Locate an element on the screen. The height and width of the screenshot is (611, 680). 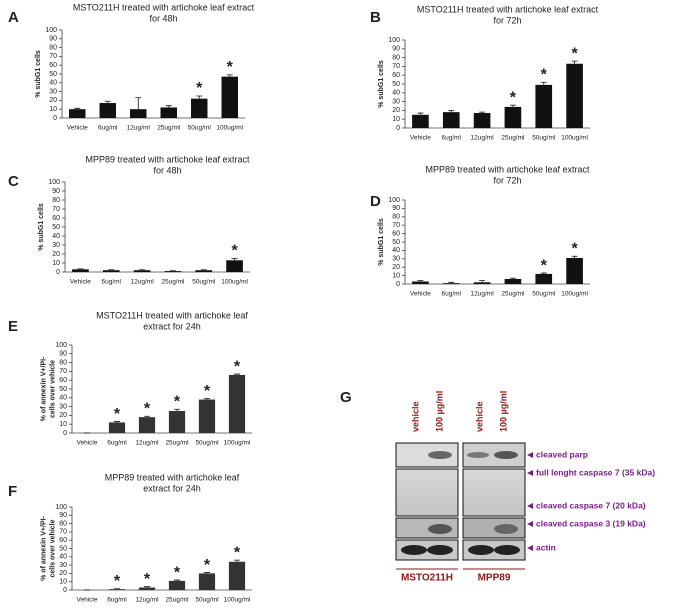
y-axis-label: cells over vehicle is located at coordinates (52, 548).